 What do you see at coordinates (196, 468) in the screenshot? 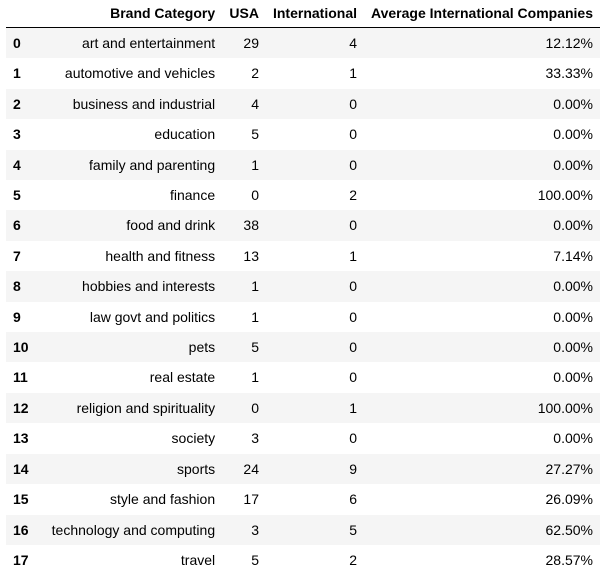
I see `brand-category-cell: sports` at bounding box center [196, 468].